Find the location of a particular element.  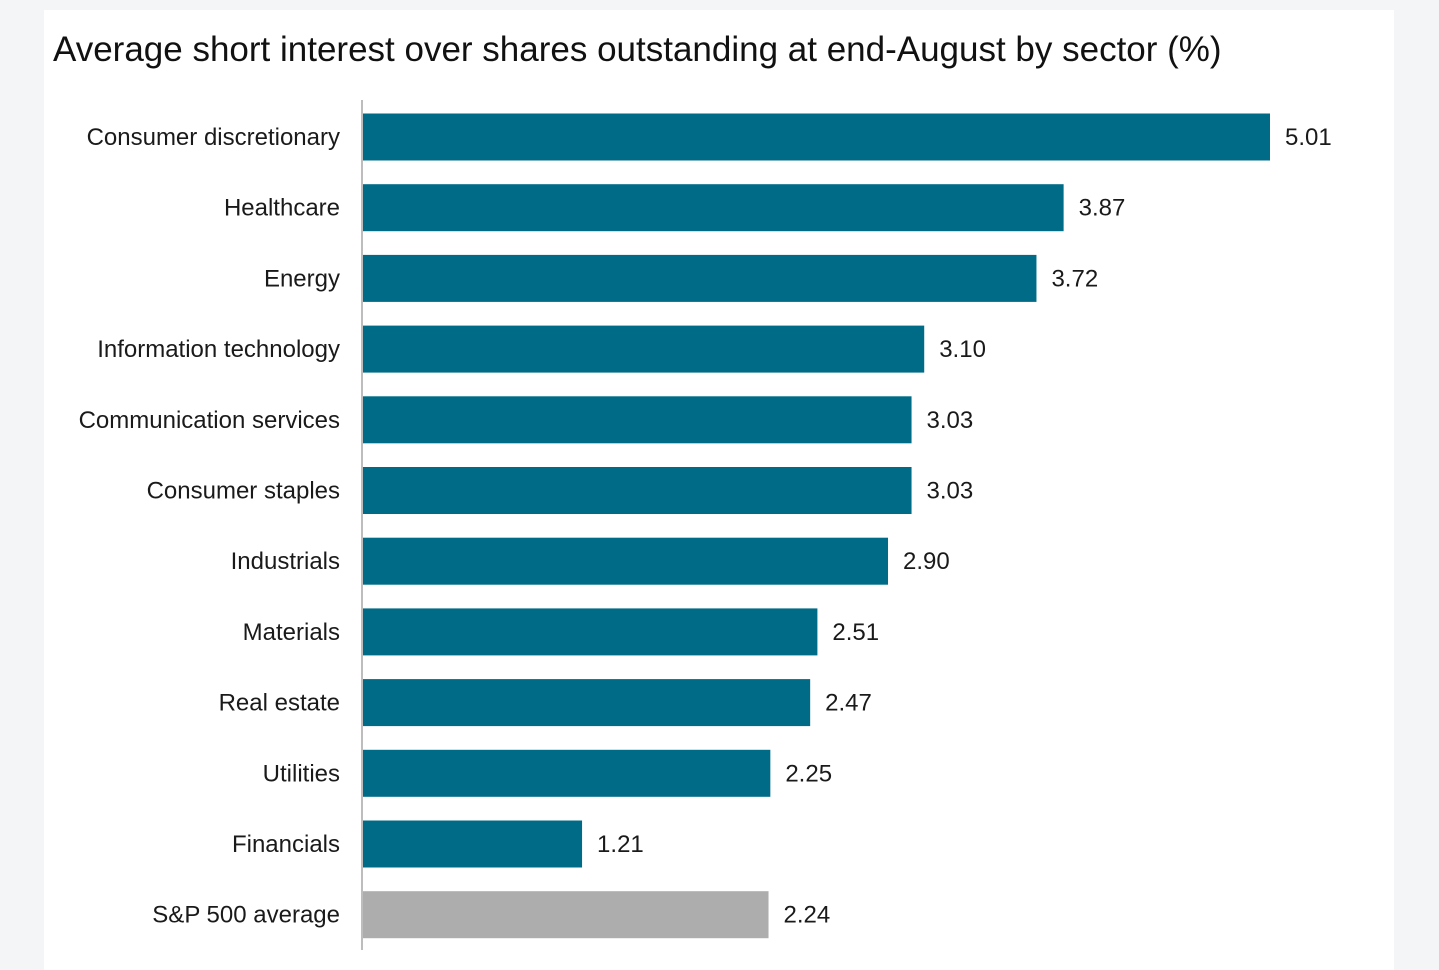

category-label: Healthcare is located at coordinates (282, 208).